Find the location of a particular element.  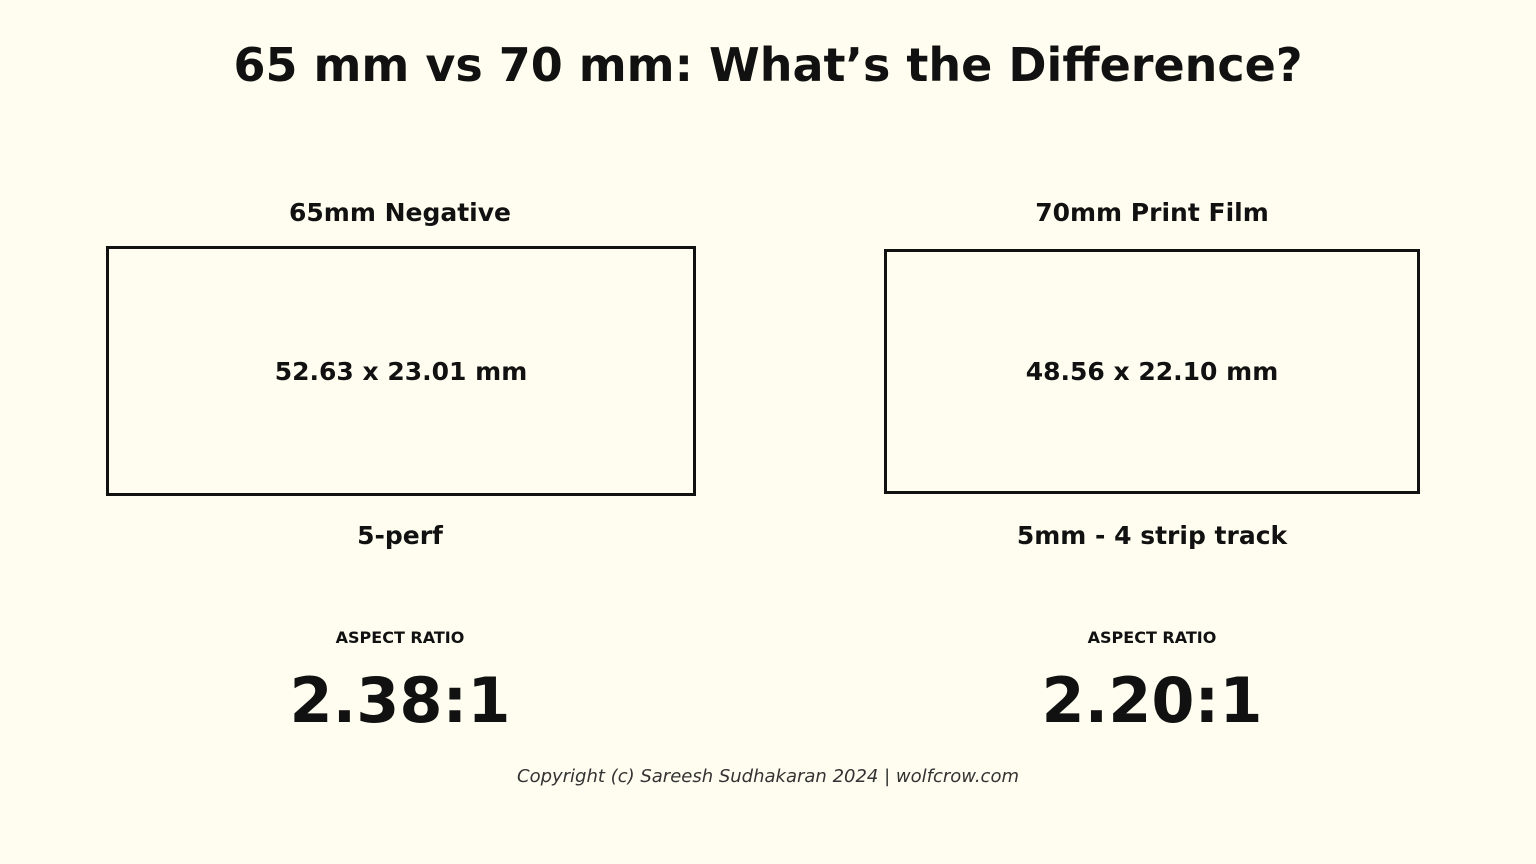

dimensions: 48.56 x 22.10 mm is located at coordinates (1152, 371).